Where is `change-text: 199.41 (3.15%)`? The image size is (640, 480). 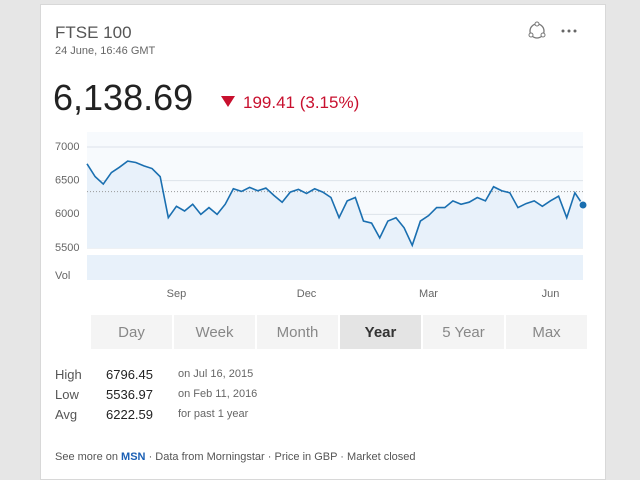 change-text: 199.41 (3.15%) is located at coordinates (301, 102).